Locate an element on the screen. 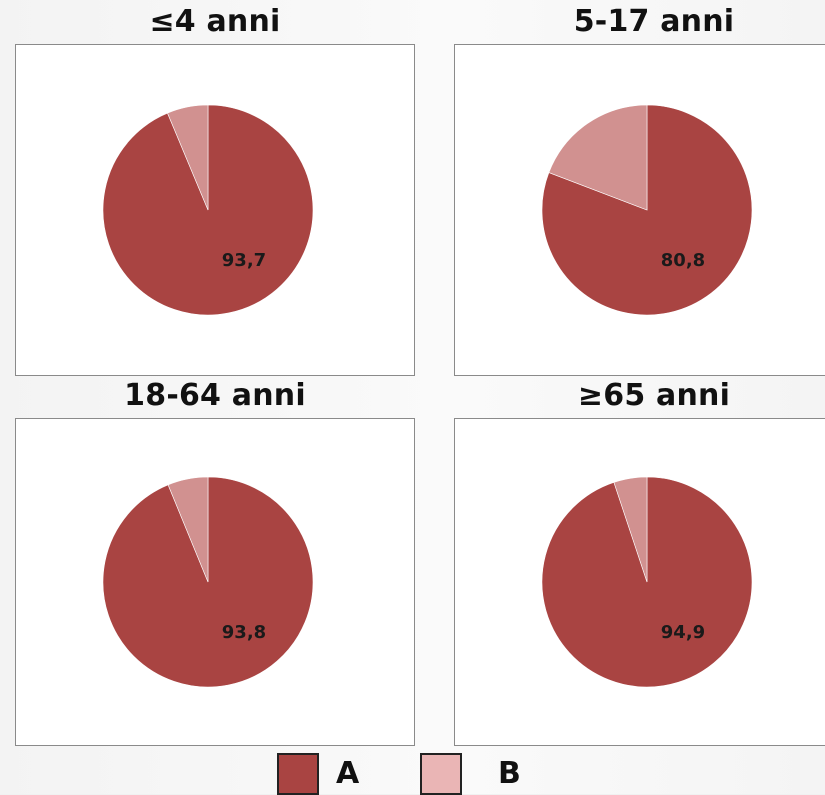  pie-chart-65-plus: 94,9 is located at coordinates (647, 582).